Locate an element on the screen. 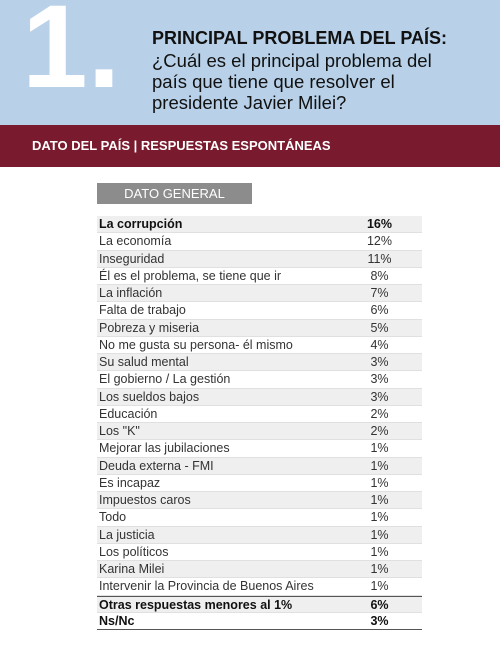  table-row: Él es el problema, se tiene que ir 8% is located at coordinates (259, 276).